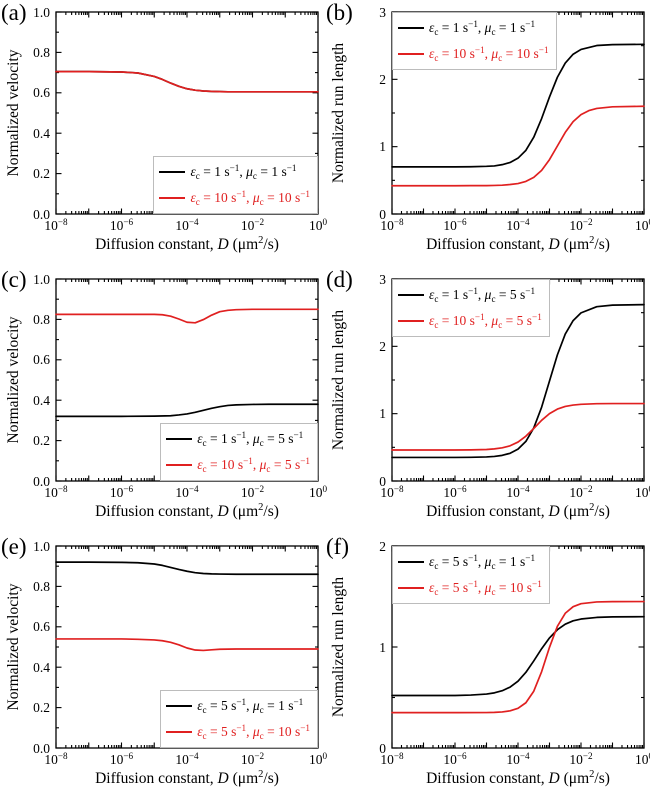 This screenshot has width=650, height=800. Describe the element at coordinates (41, 360) in the screenshot. I see `y-tick-label: 0.6` at that location.